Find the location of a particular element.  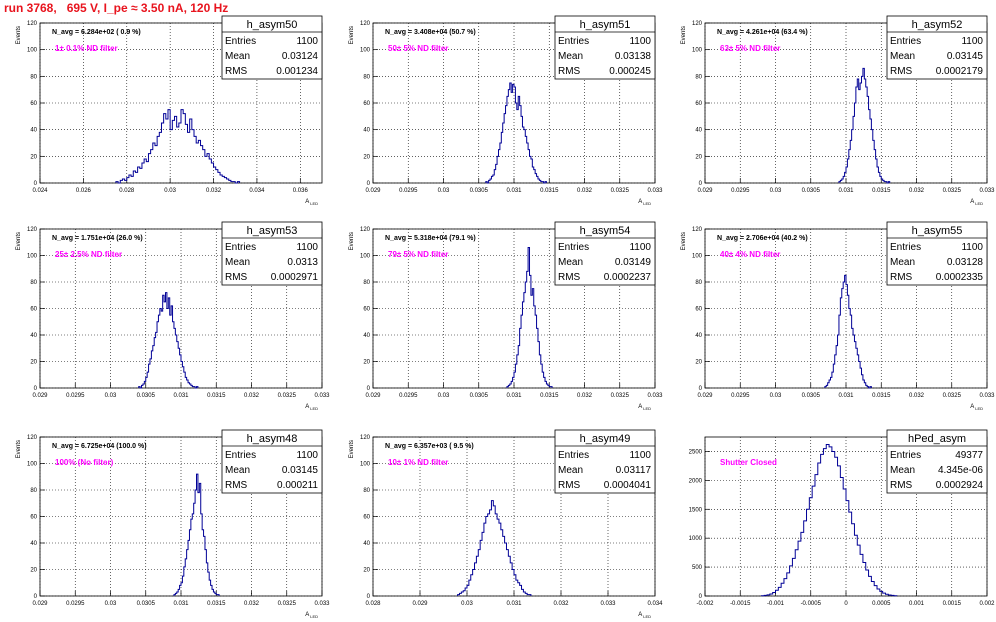

x-tick-label: 0.0305 is located at coordinates (146, 396).